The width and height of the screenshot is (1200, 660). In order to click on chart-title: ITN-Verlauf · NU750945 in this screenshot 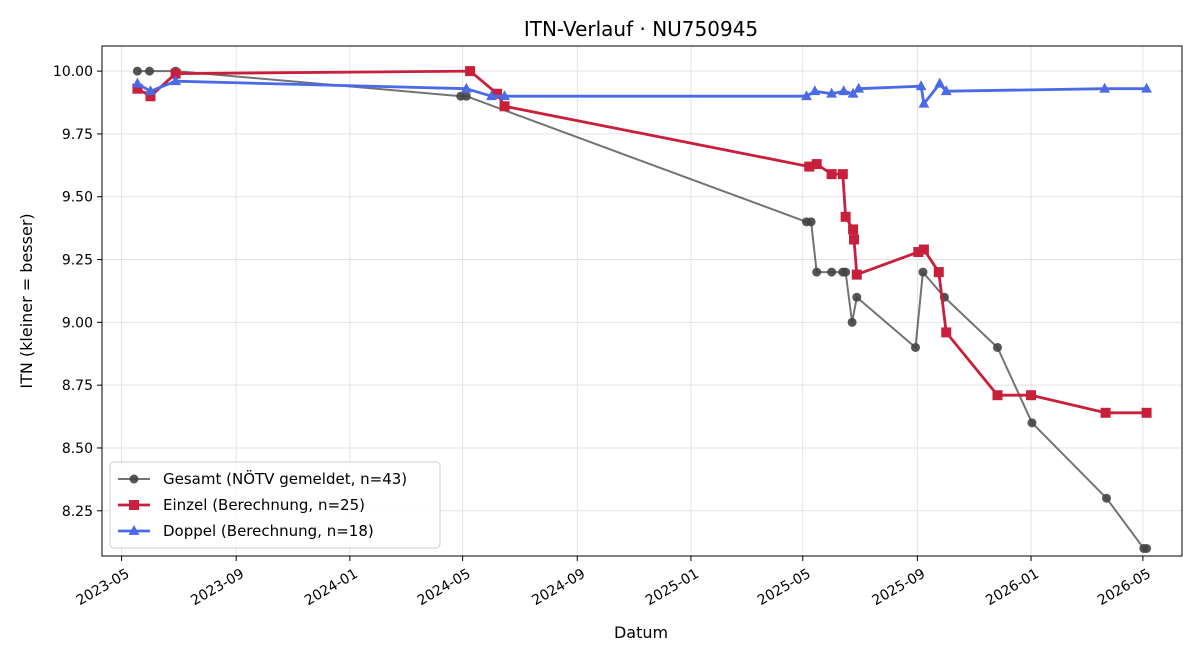, I will do `click(641, 29)`.